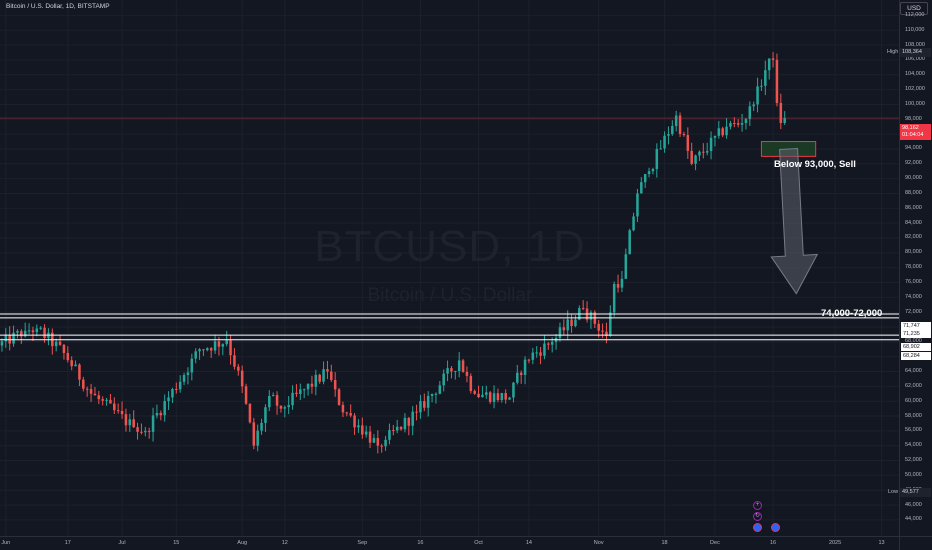 The width and height of the screenshot is (932, 550). Describe the element at coordinates (58, 6) in the screenshot. I see `symbol-title: Bitcoin / U.S. Dollar, 1D, BITSTAMP` at that location.